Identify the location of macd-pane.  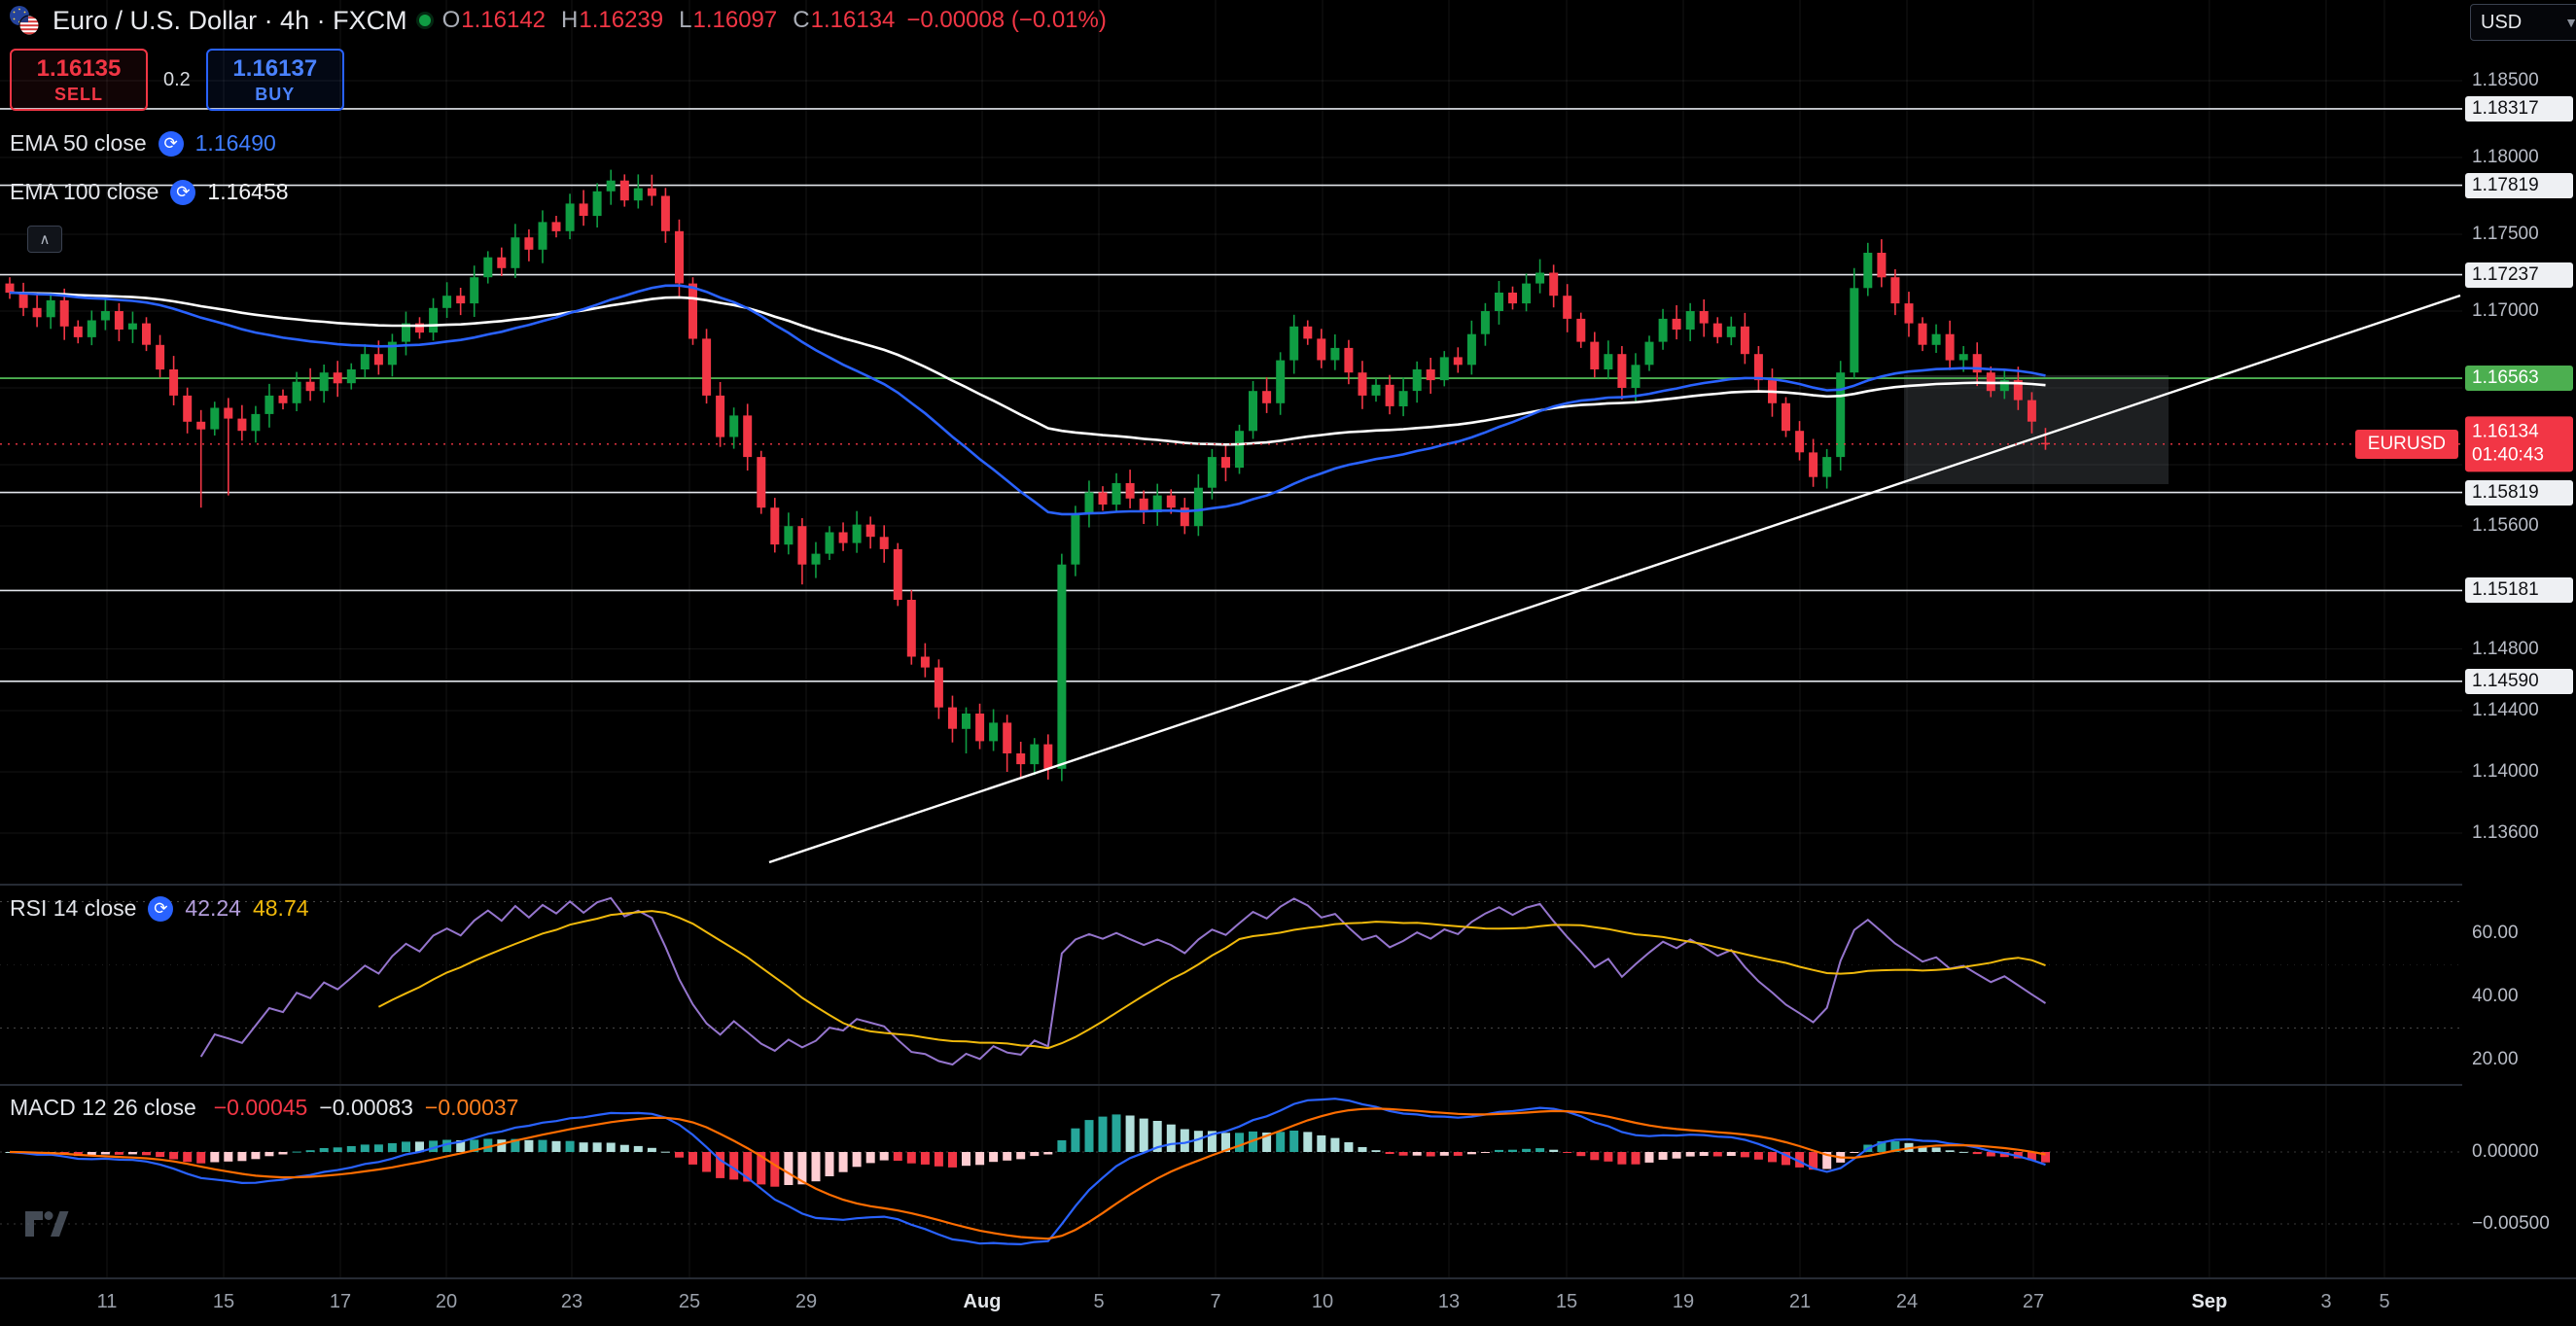
(1231, 1172).